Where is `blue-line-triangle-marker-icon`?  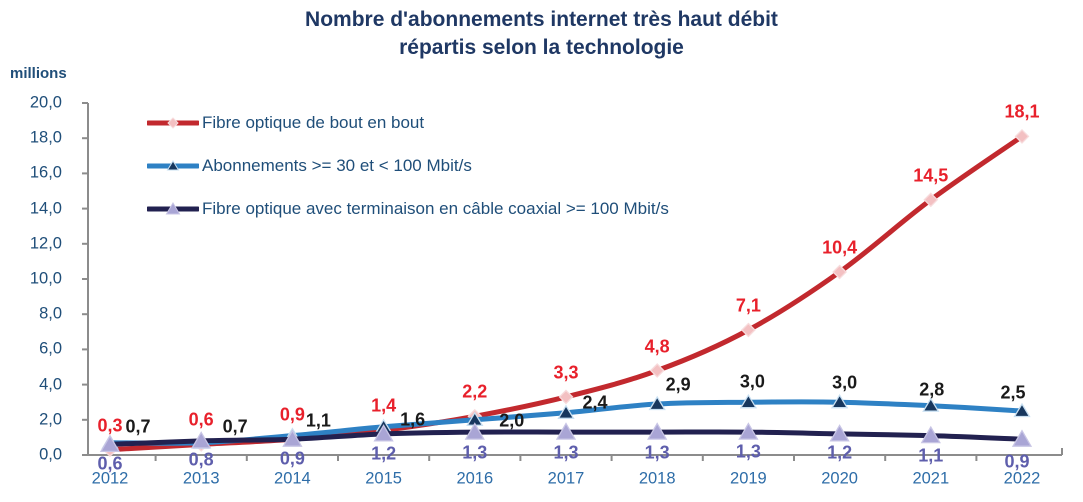 blue-line-triangle-marker-icon is located at coordinates (173, 165).